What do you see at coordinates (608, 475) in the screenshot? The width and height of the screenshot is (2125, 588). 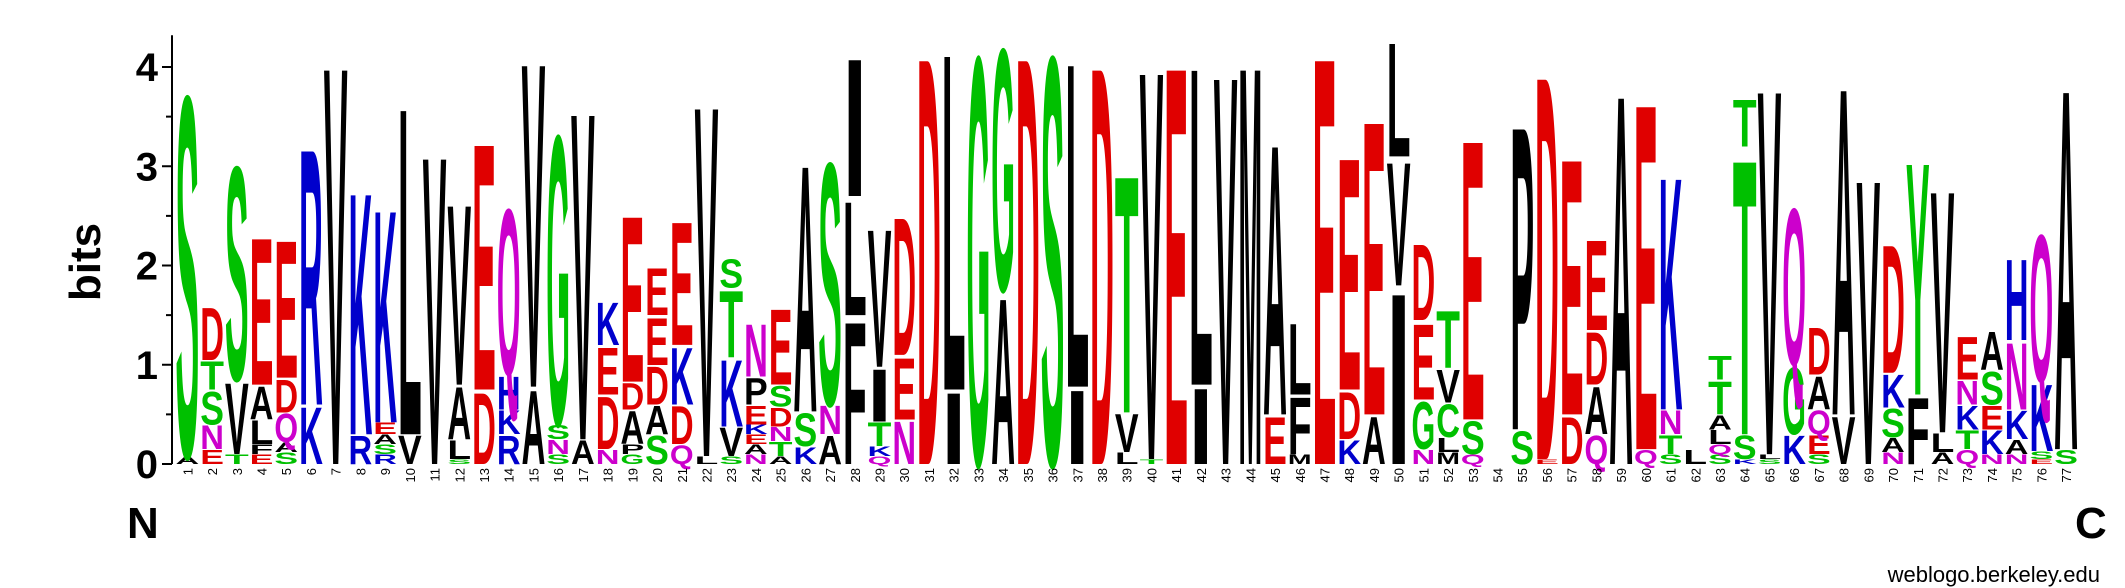 I see `x-tick-label: 18` at bounding box center [608, 475].